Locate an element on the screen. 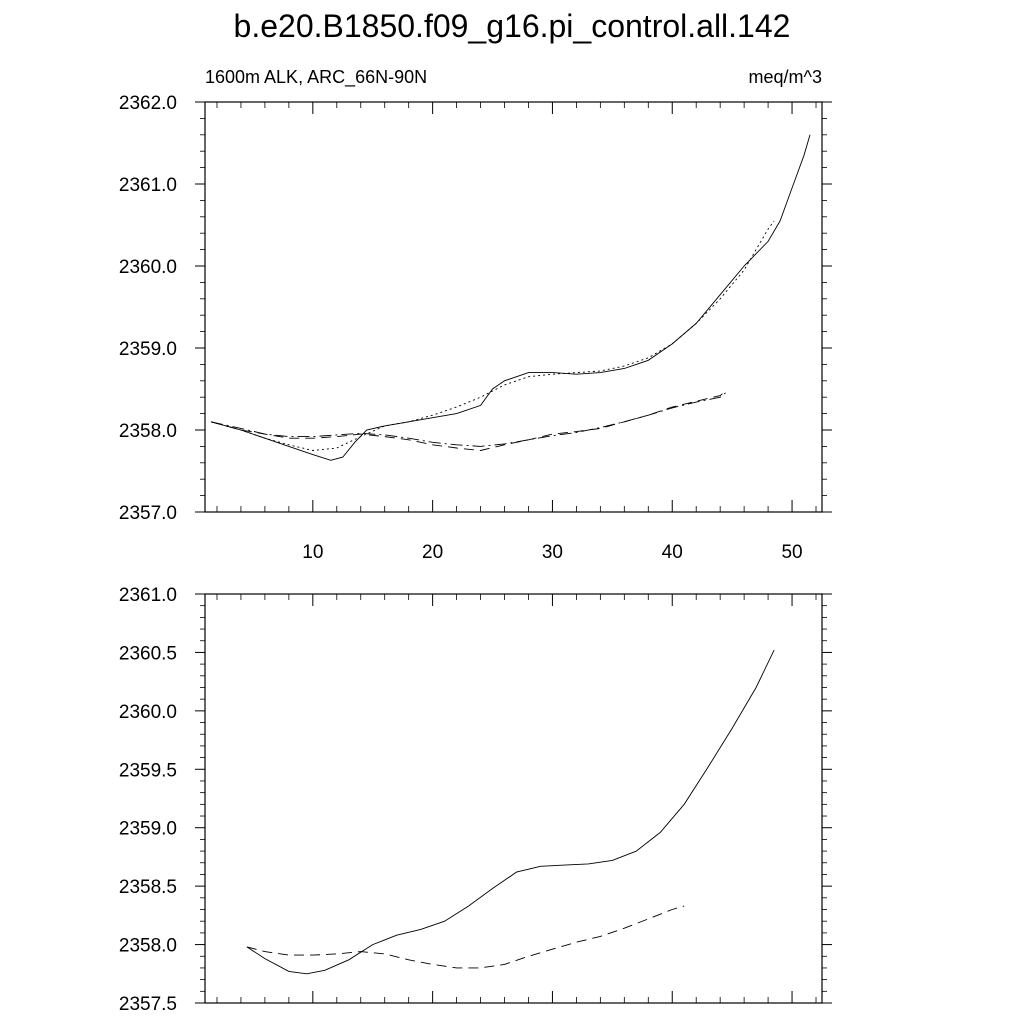 This screenshot has height=1029, width=1024. series-line-dotted is located at coordinates (492, 335).